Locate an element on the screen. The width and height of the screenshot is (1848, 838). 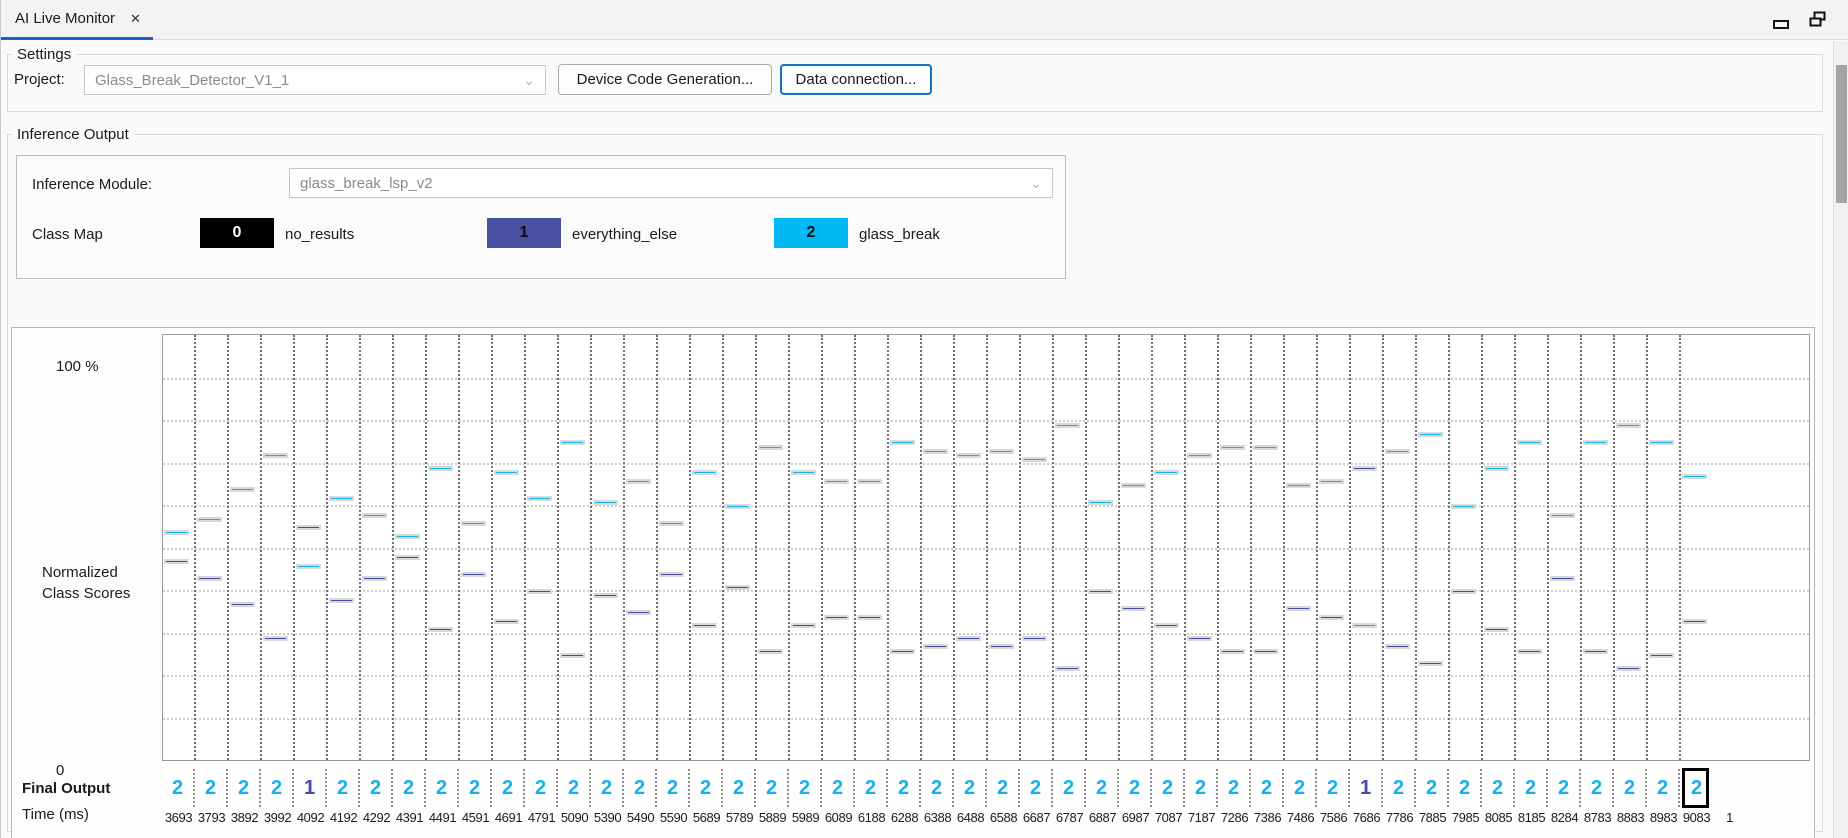
time-tick-label: 3892 is located at coordinates (244, 817).